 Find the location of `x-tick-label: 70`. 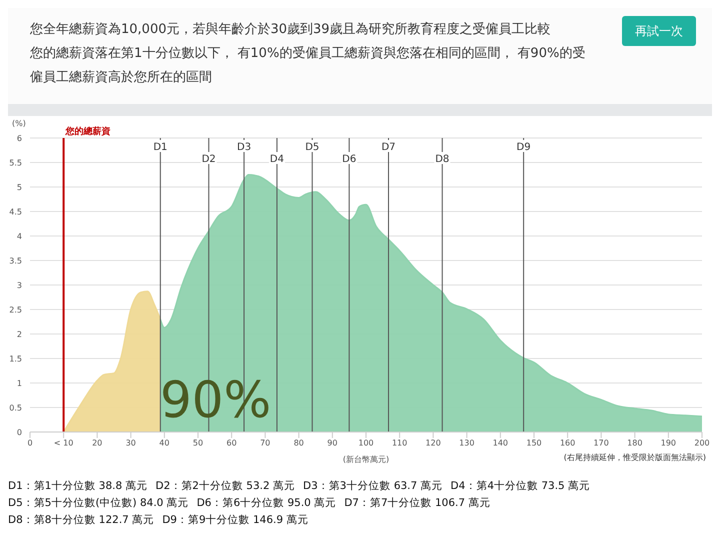

x-tick-label: 70 is located at coordinates (265, 443).